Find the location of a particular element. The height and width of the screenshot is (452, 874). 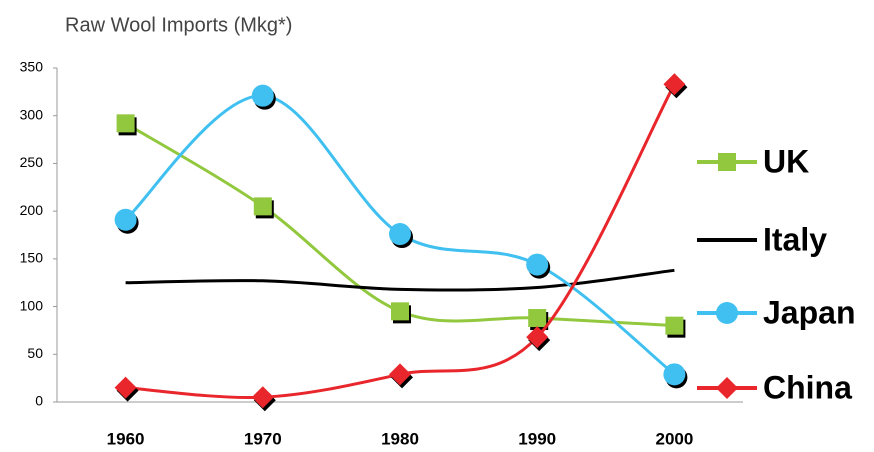

series-line is located at coordinates (400, 280).